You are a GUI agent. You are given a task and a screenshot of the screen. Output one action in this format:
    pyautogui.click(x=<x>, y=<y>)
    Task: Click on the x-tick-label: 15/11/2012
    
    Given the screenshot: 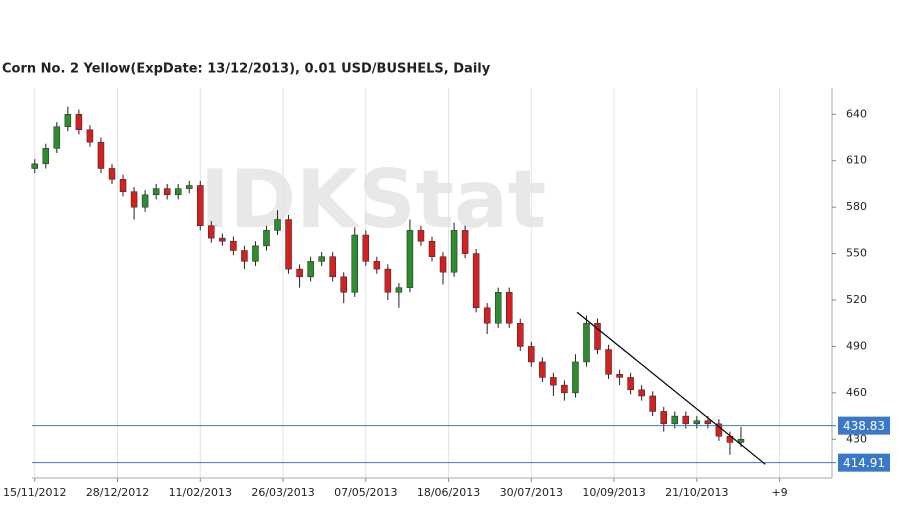 What is the action you would take?
    pyautogui.click(x=34, y=492)
    